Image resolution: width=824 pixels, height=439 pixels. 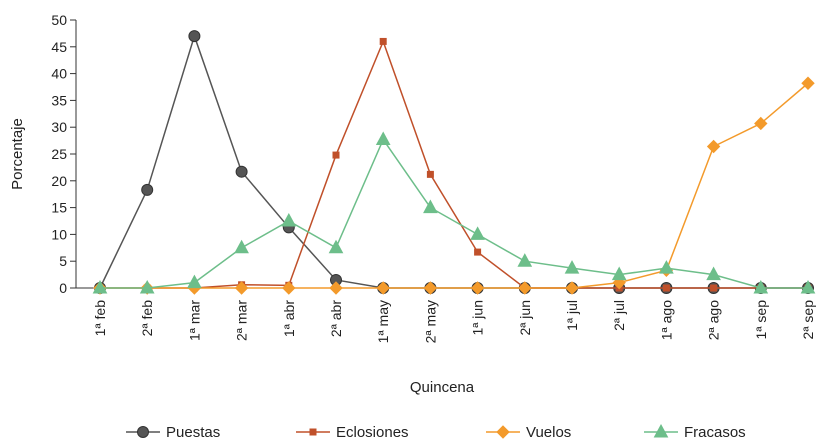 What do you see at coordinates (17, 154) in the screenshot?
I see `y-axis-title: Porcentaje` at bounding box center [17, 154].